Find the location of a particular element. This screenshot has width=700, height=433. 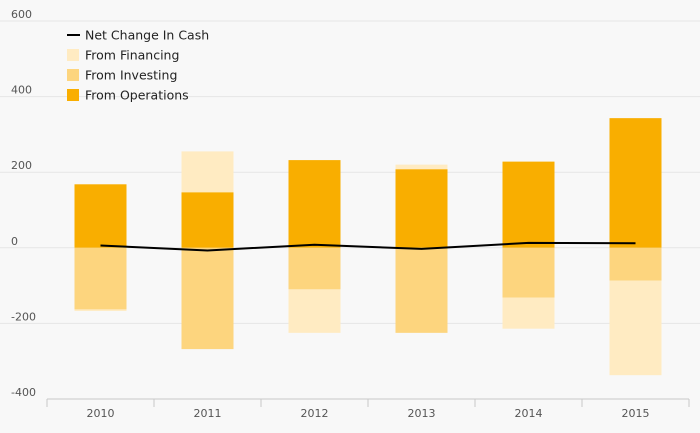

bar-from-financing-2012 is located at coordinates (314, 311).